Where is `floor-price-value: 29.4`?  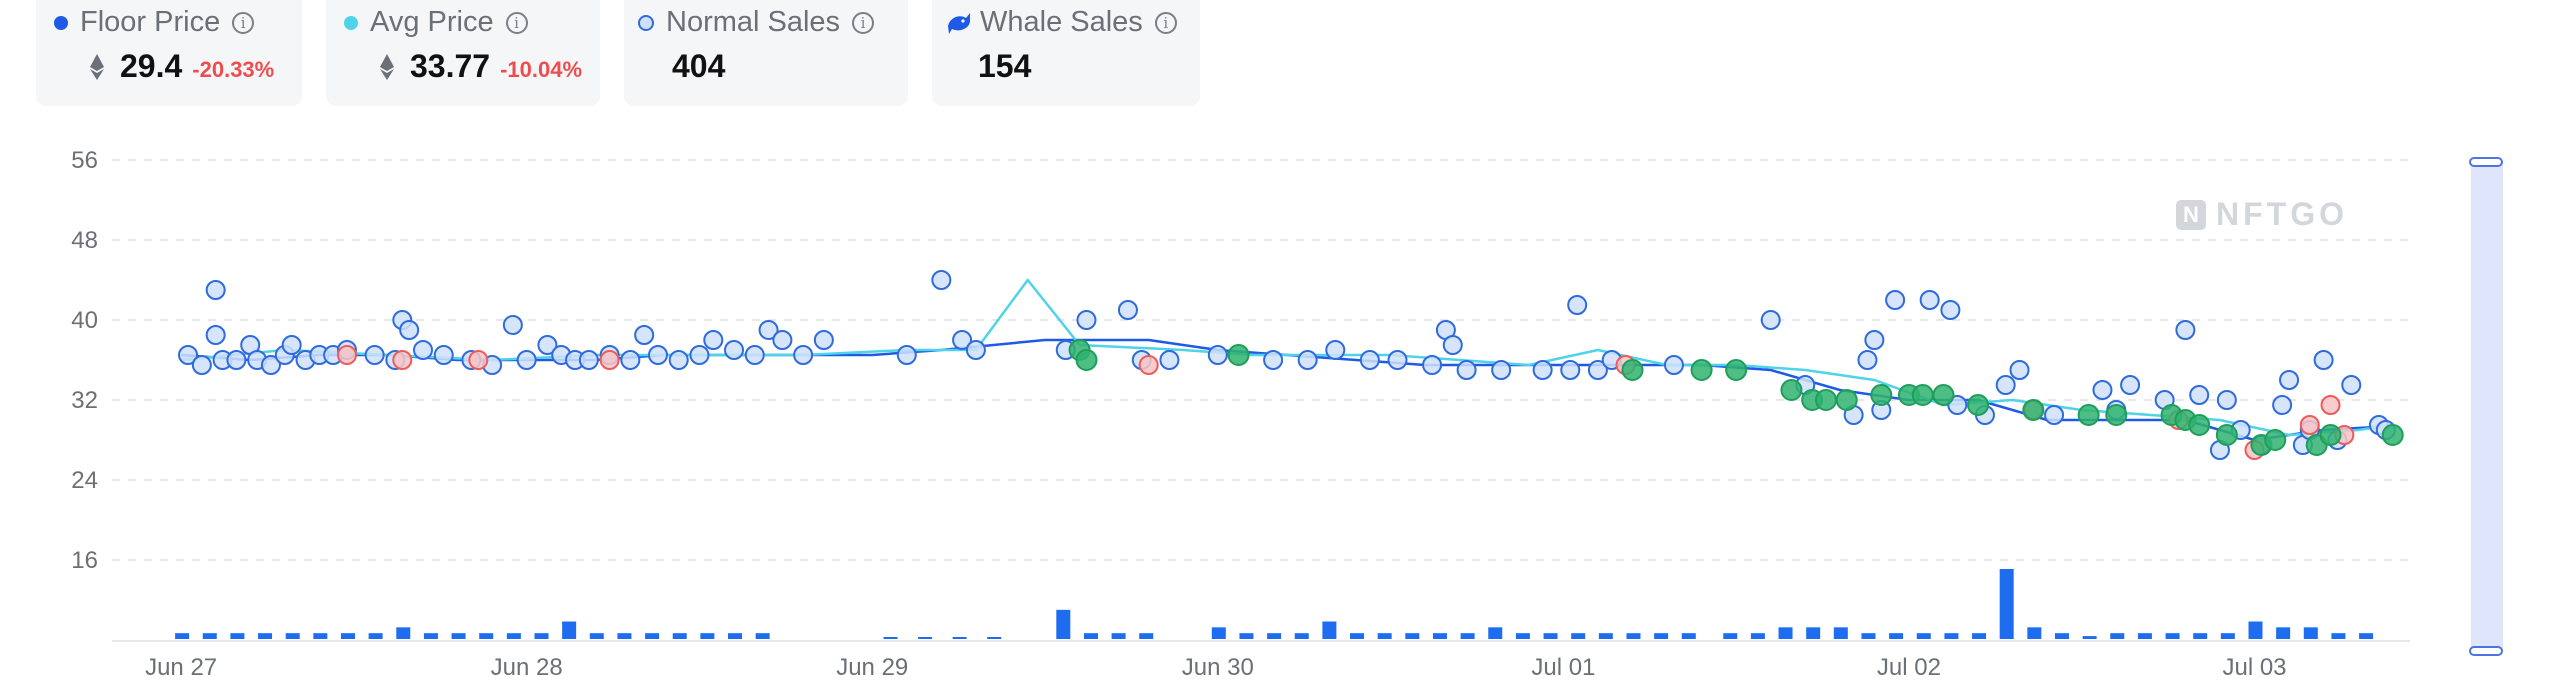
floor-price-value: 29.4 is located at coordinates (151, 66).